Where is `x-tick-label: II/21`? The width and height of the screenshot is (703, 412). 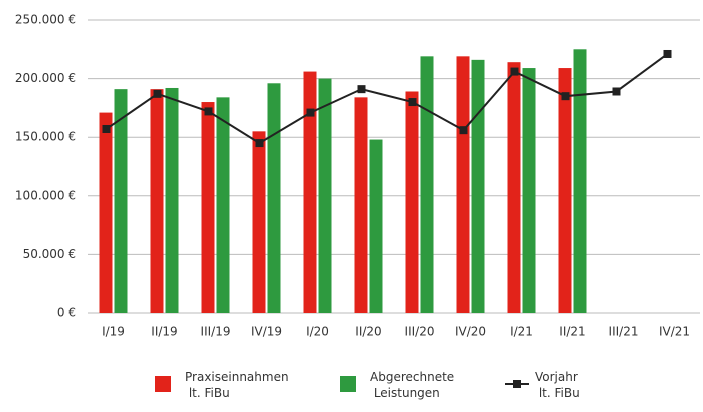 x-tick-label: II/21 is located at coordinates (572, 332).